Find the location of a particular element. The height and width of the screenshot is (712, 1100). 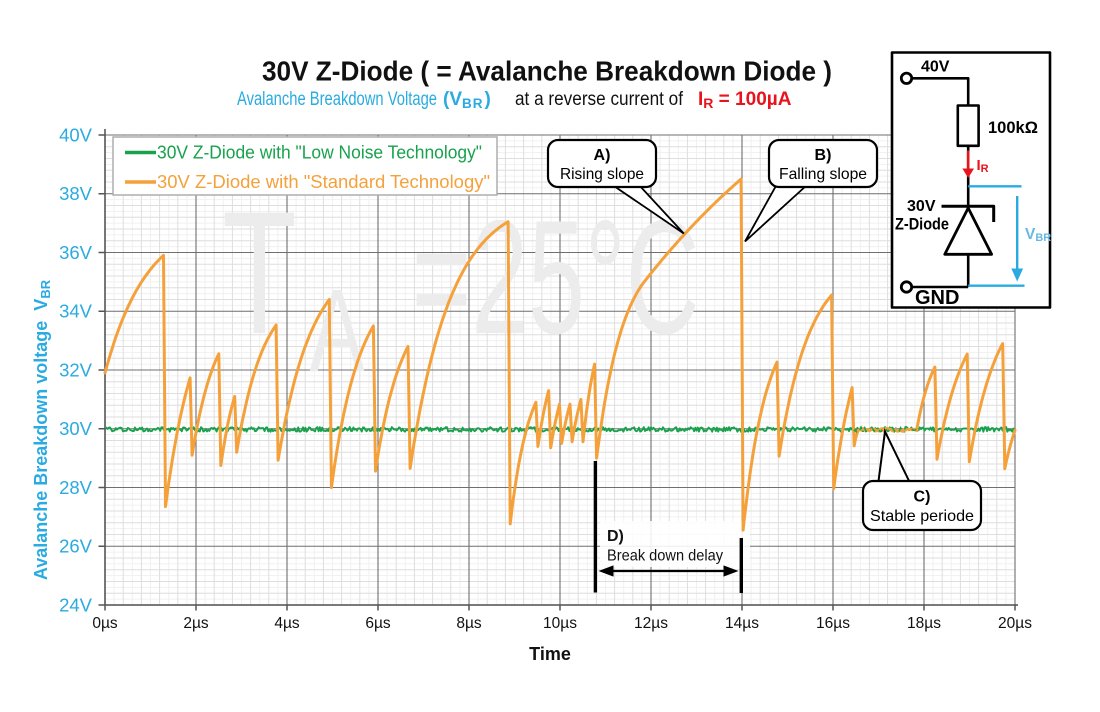

svg-text: (VBR) is located at coordinates (467, 100).